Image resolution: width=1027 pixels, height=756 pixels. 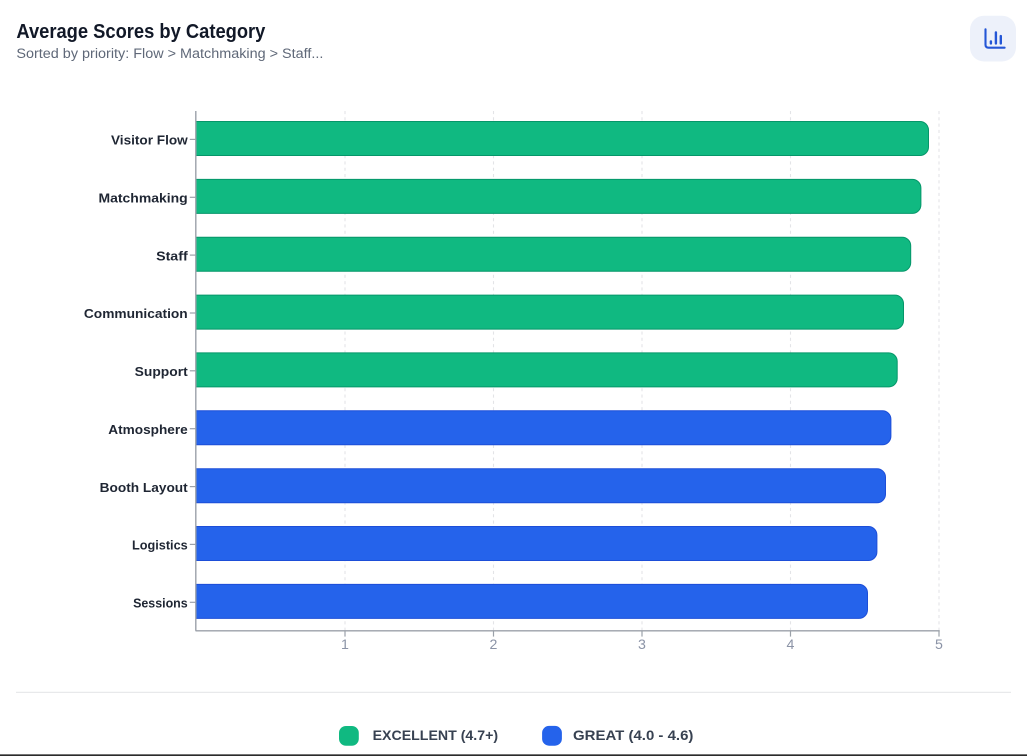 I want to click on svg-text: Logistics, so click(x=160, y=545).